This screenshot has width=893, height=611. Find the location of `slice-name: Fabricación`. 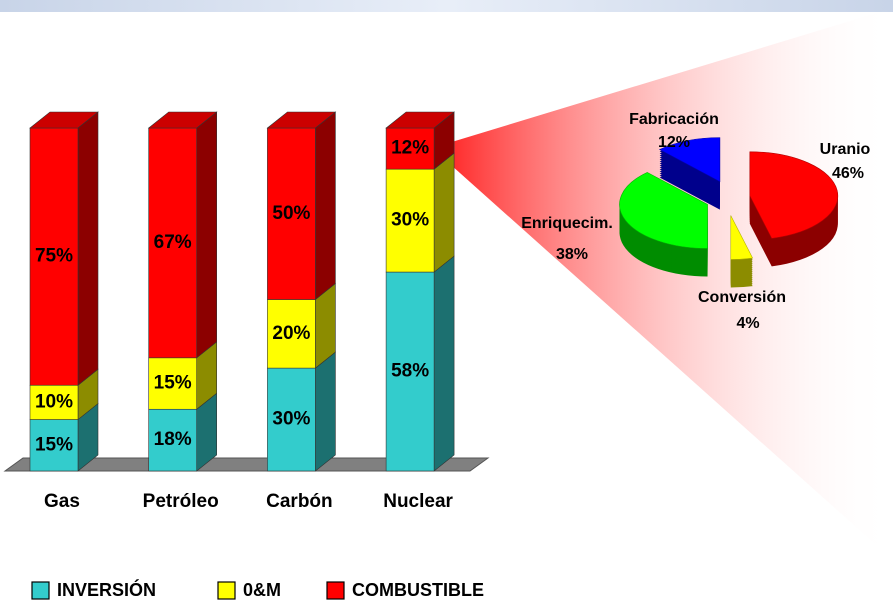

slice-name: Fabricación is located at coordinates (674, 119).